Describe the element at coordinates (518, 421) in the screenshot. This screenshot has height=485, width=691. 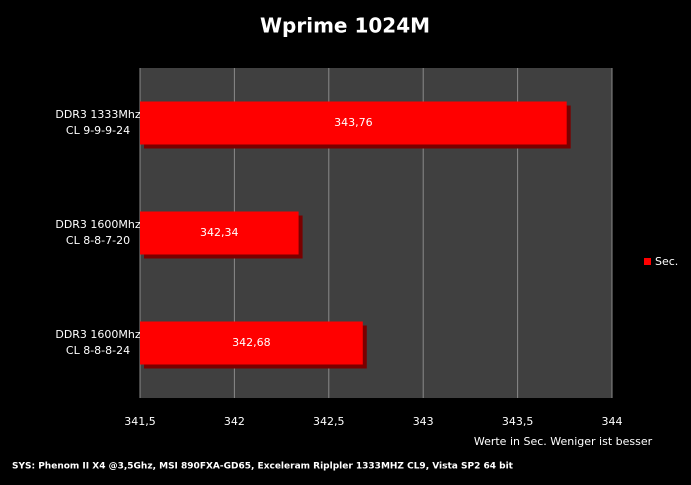
I see `x-tick-label: 343,5` at that location.